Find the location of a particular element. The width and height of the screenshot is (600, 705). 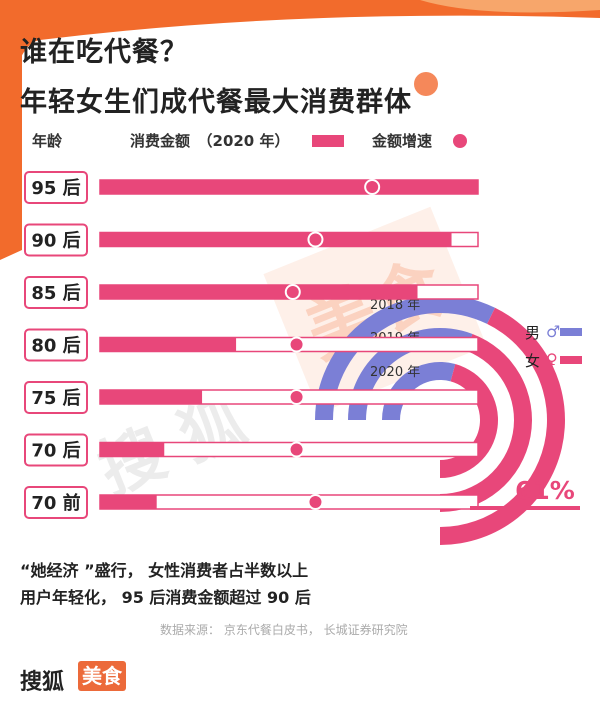

sohu-logo-text: 搜狐 is located at coordinates (42, 682).